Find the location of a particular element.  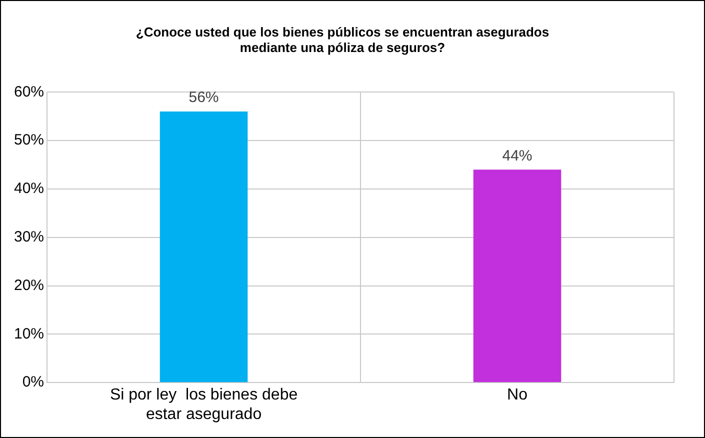

y-tick-label: 10% is located at coordinates (29, 333).